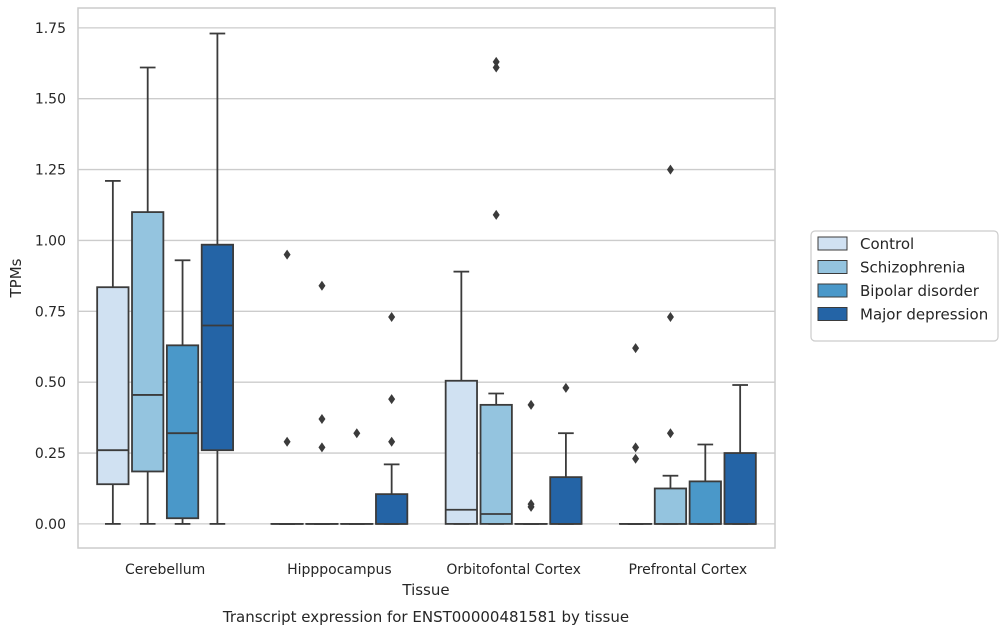 Image resolution: width=1007 pixels, height=634 pixels. Describe the element at coordinates (887, 244) in the screenshot. I see `legend-label: Control` at that location.